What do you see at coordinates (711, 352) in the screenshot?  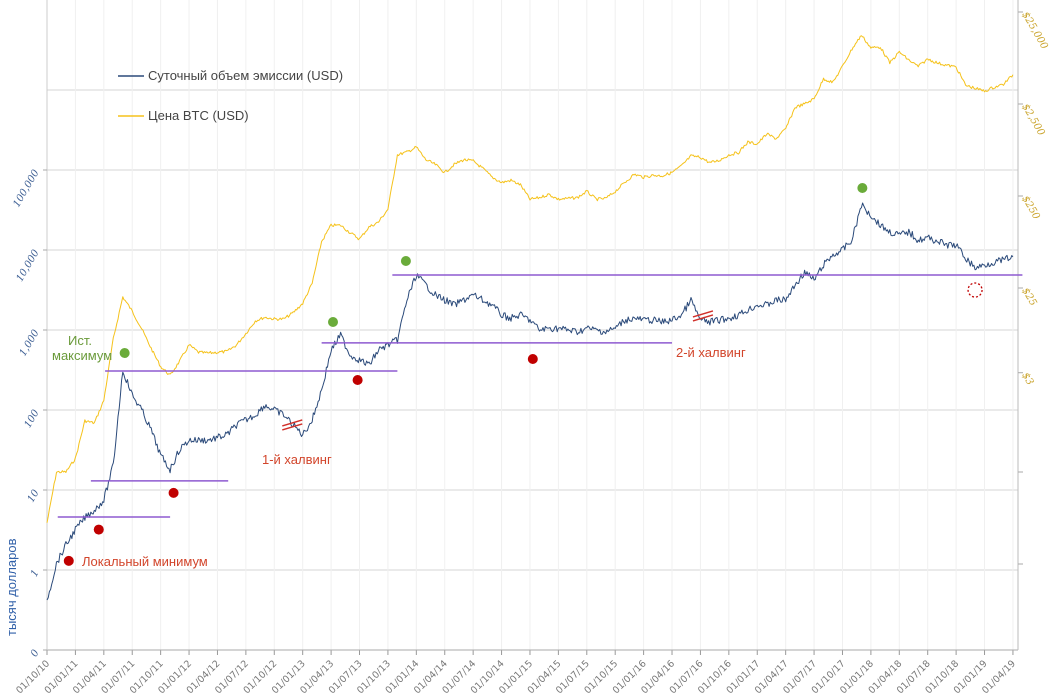 I see `halving-2-label: 2-й халвинг` at bounding box center [711, 352].